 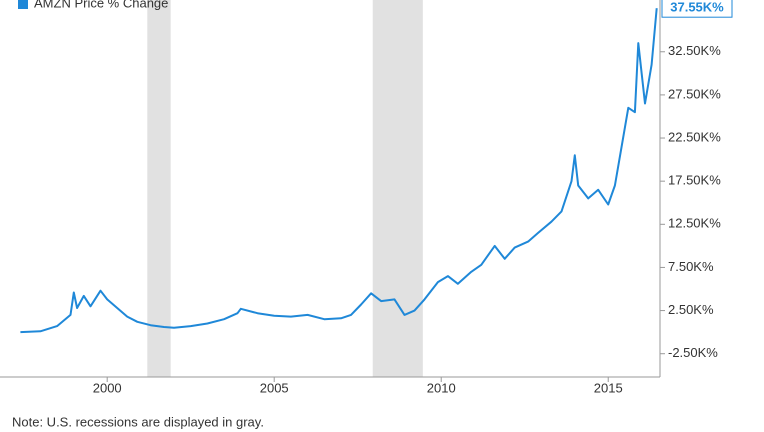 What do you see at coordinates (101, 5) in the screenshot?
I see `legend-label: AMZN Price % Change` at bounding box center [101, 5].